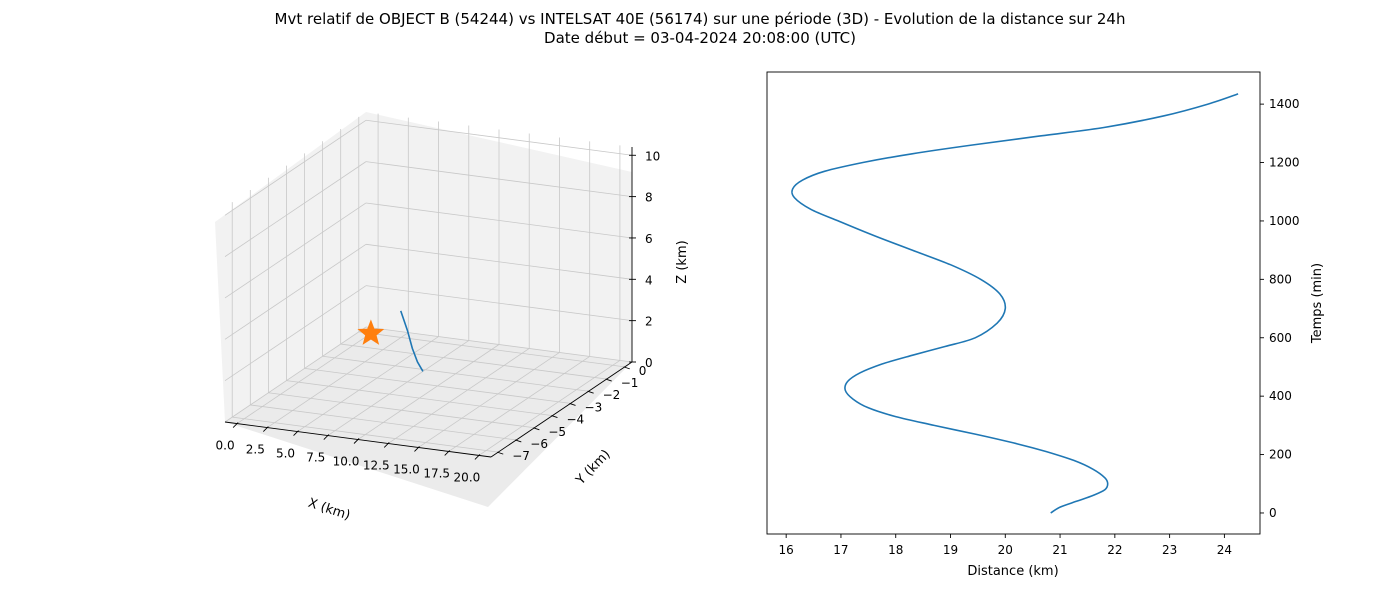 Image resolution: width=1400 pixels, height=600 pixels. What do you see at coordinates (1169, 550) in the screenshot?
I see `distance-tick-label: 23` at bounding box center [1169, 550].